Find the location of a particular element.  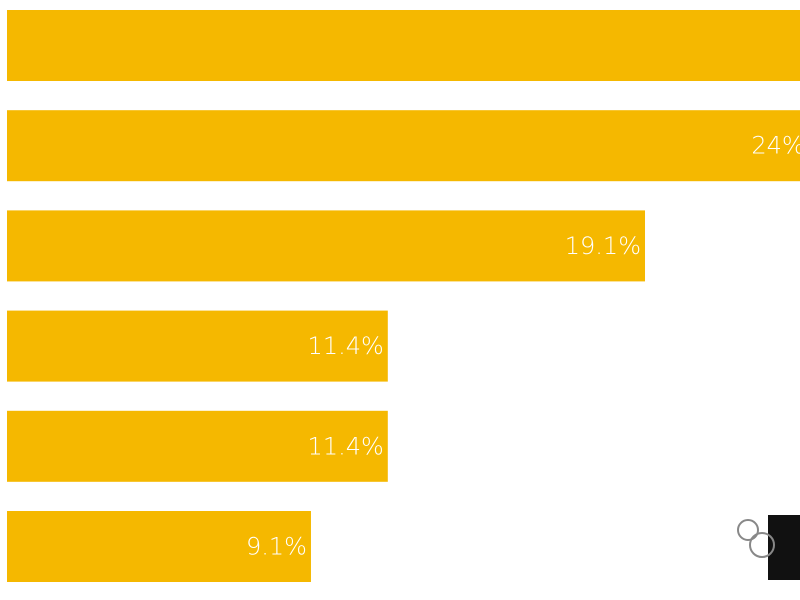

watermark is located at coordinates (768, 547).